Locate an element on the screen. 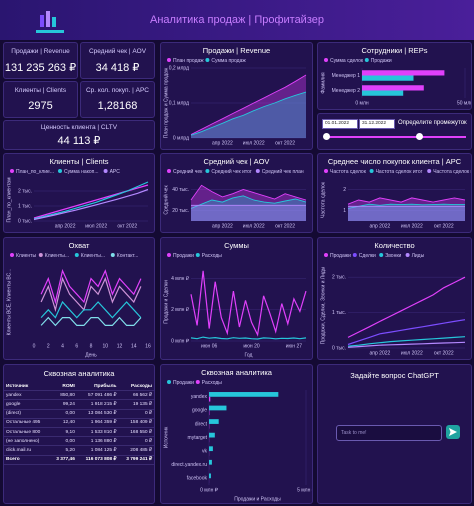  kpi-card: Продажи | Revenue 131 235 263 ₽ is located at coordinates (40, 60).